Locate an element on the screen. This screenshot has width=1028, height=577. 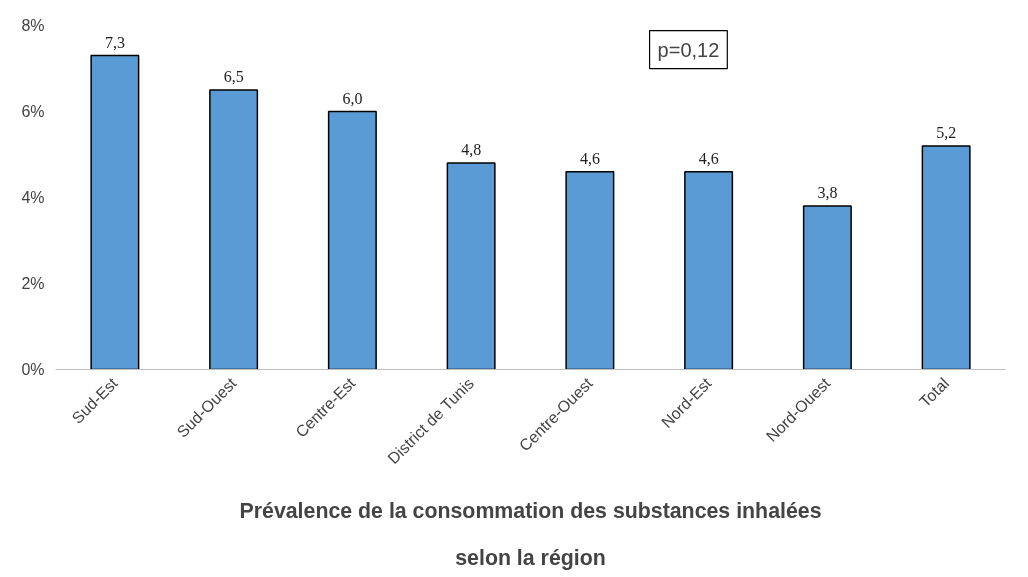
y-tick-label: 0% is located at coordinates (33, 369).